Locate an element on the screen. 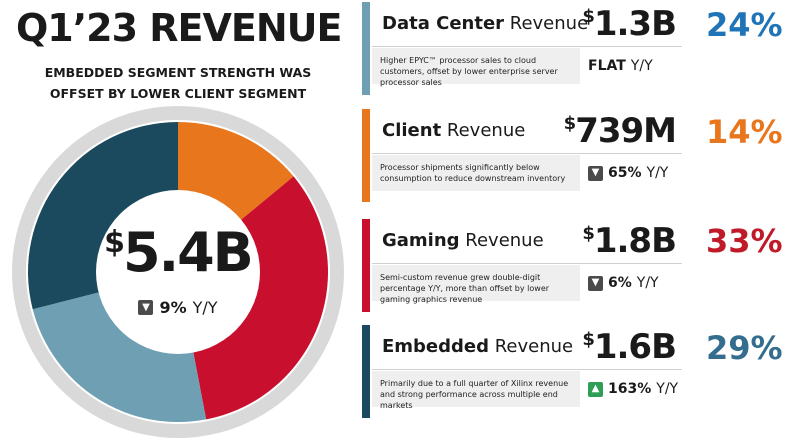 This screenshot has width=805, height=438. total-change-suffix: Y/Y is located at coordinates (205, 307).